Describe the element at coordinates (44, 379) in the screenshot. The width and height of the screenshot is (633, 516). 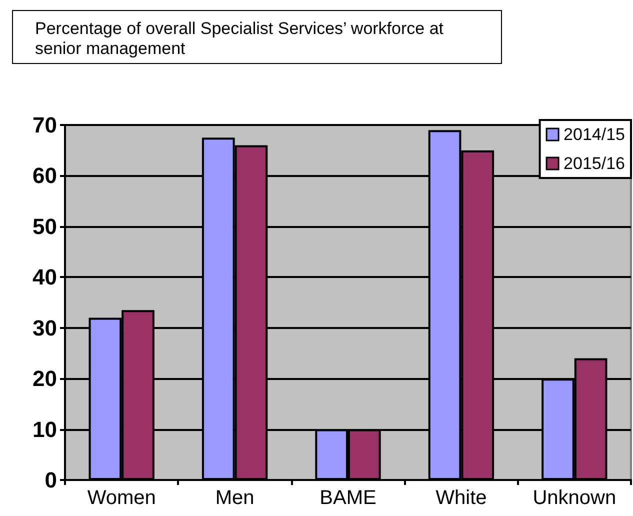
I see `y-tick-label: 20` at that location.